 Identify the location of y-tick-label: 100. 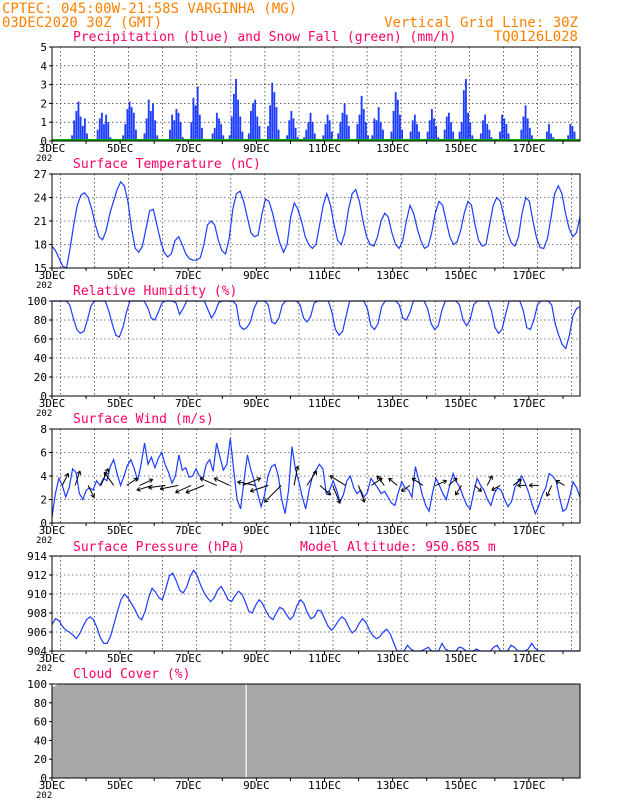
(37, 684).